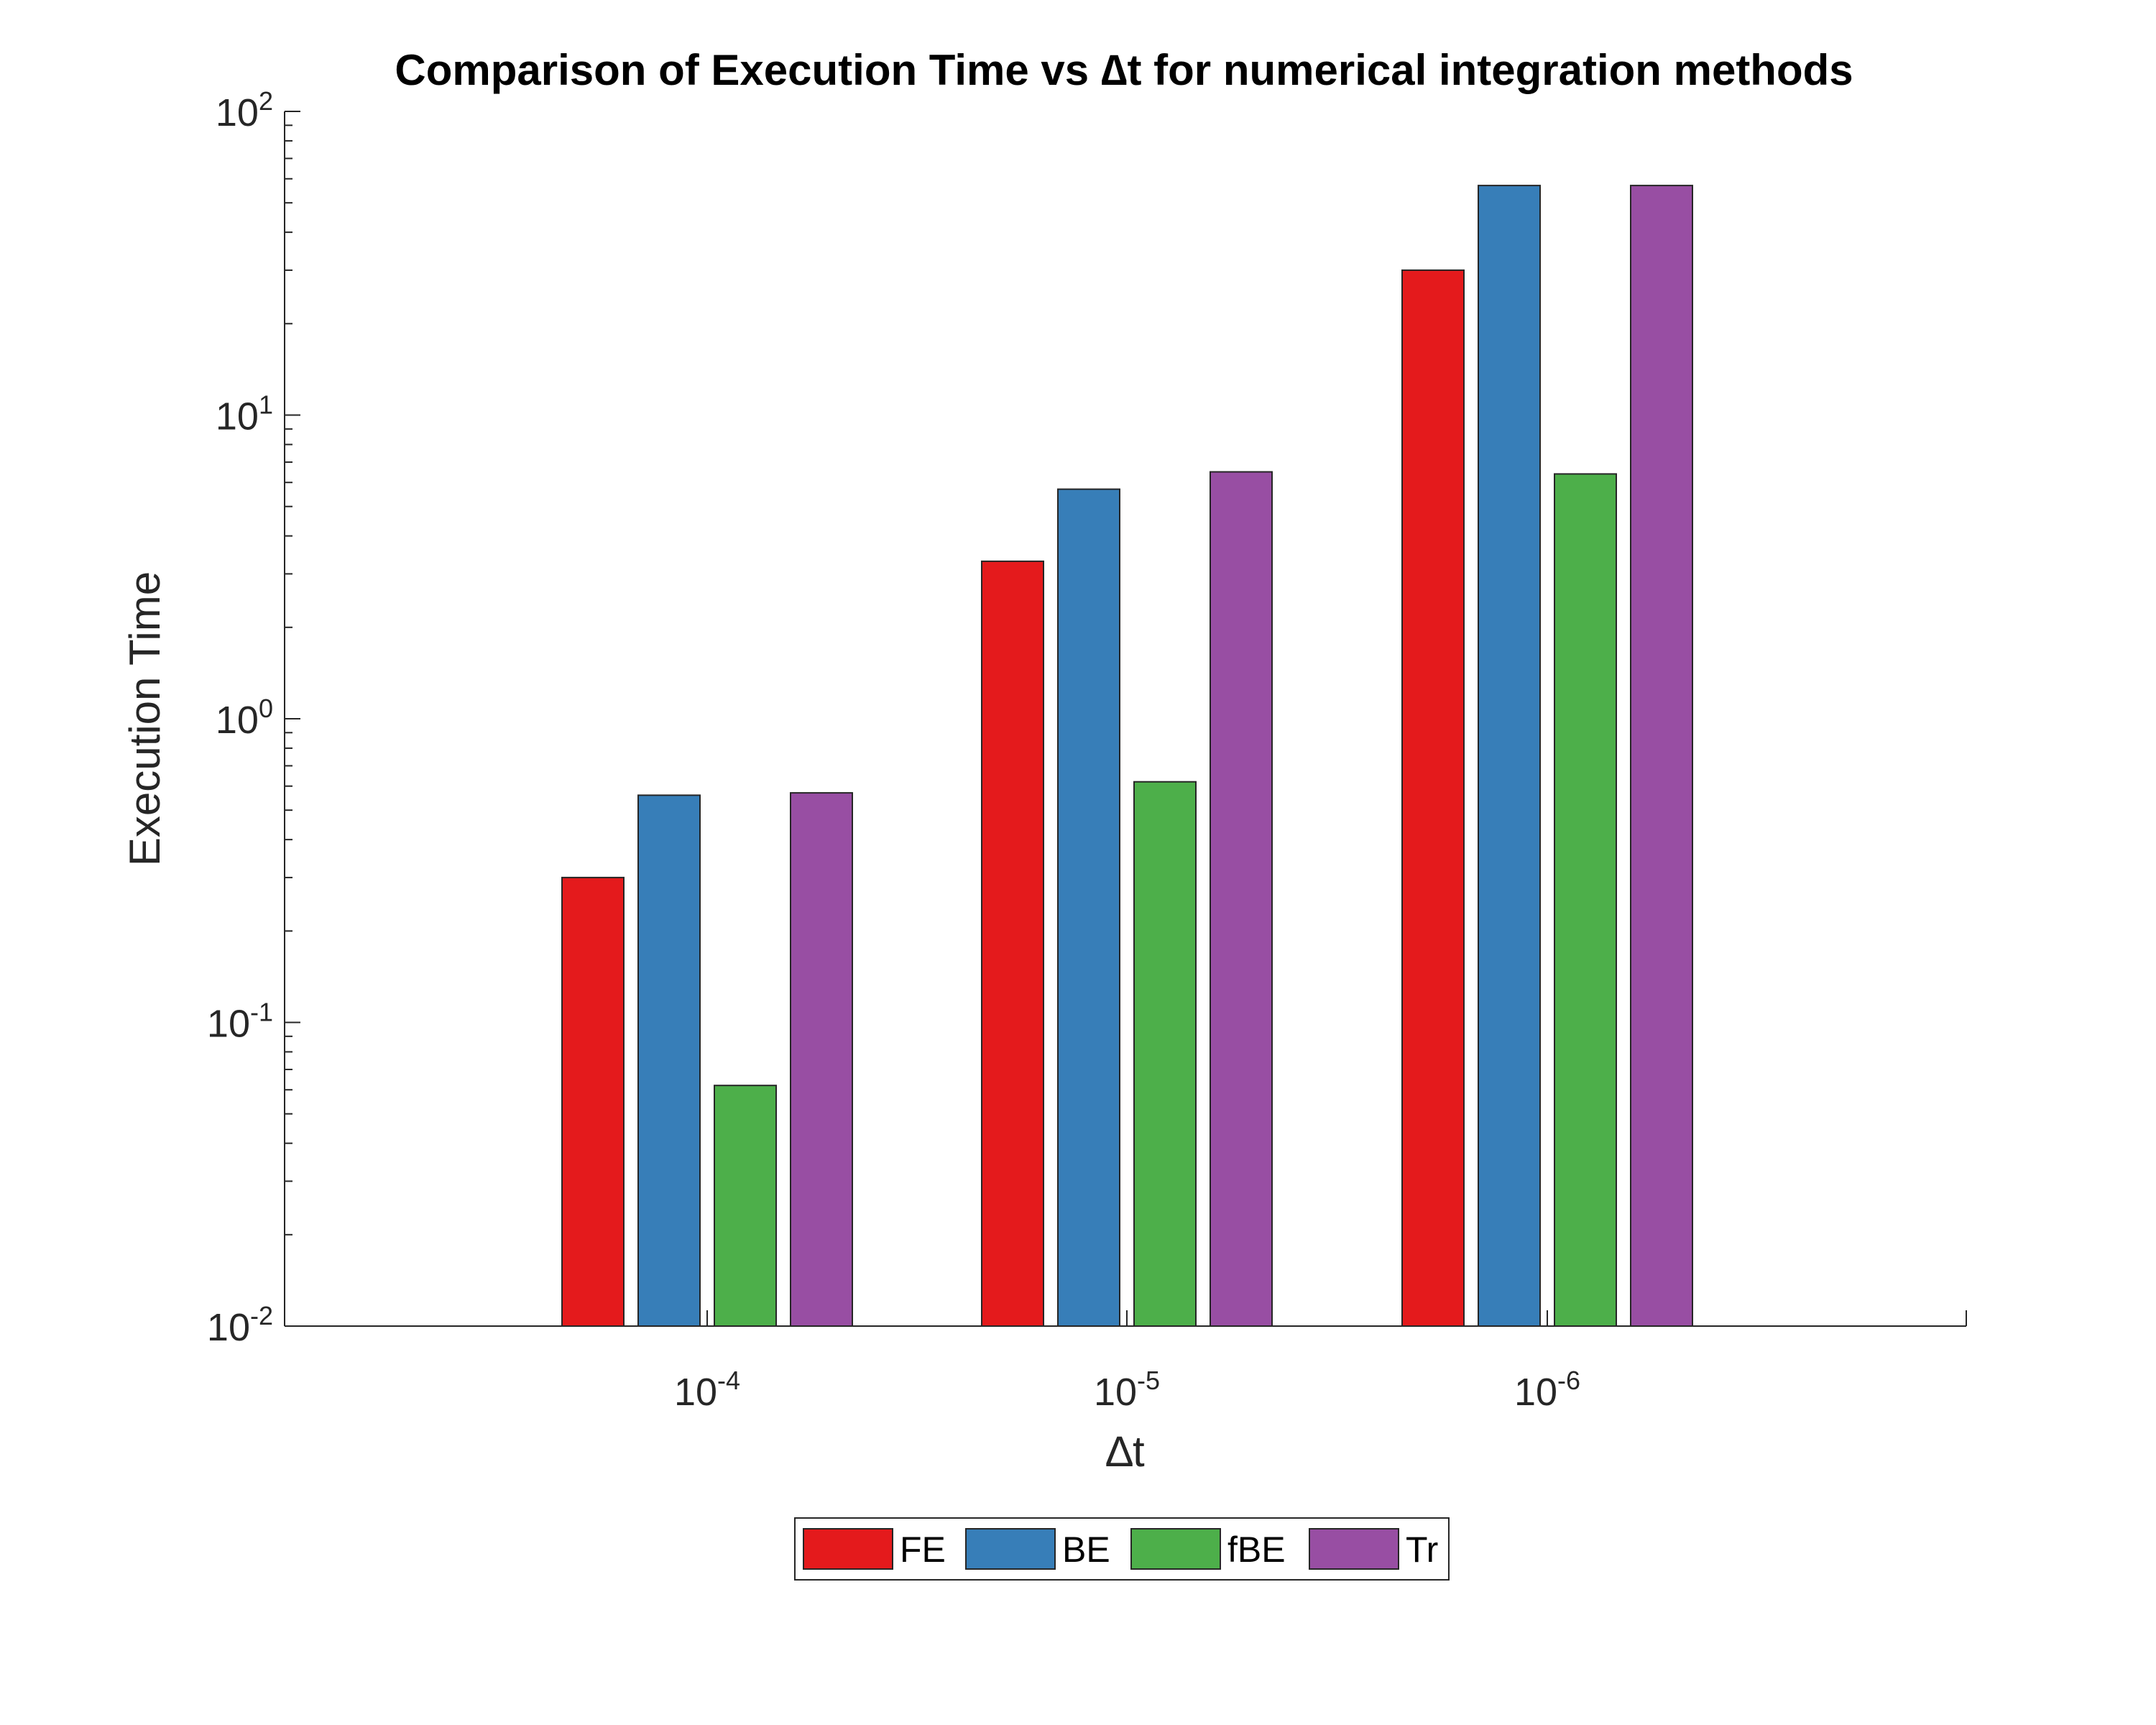 Image resolution: width=2156 pixels, height=1725 pixels. Describe the element at coordinates (244, 414) in the screenshot. I see `y-tick-label: 10¹` at that location.